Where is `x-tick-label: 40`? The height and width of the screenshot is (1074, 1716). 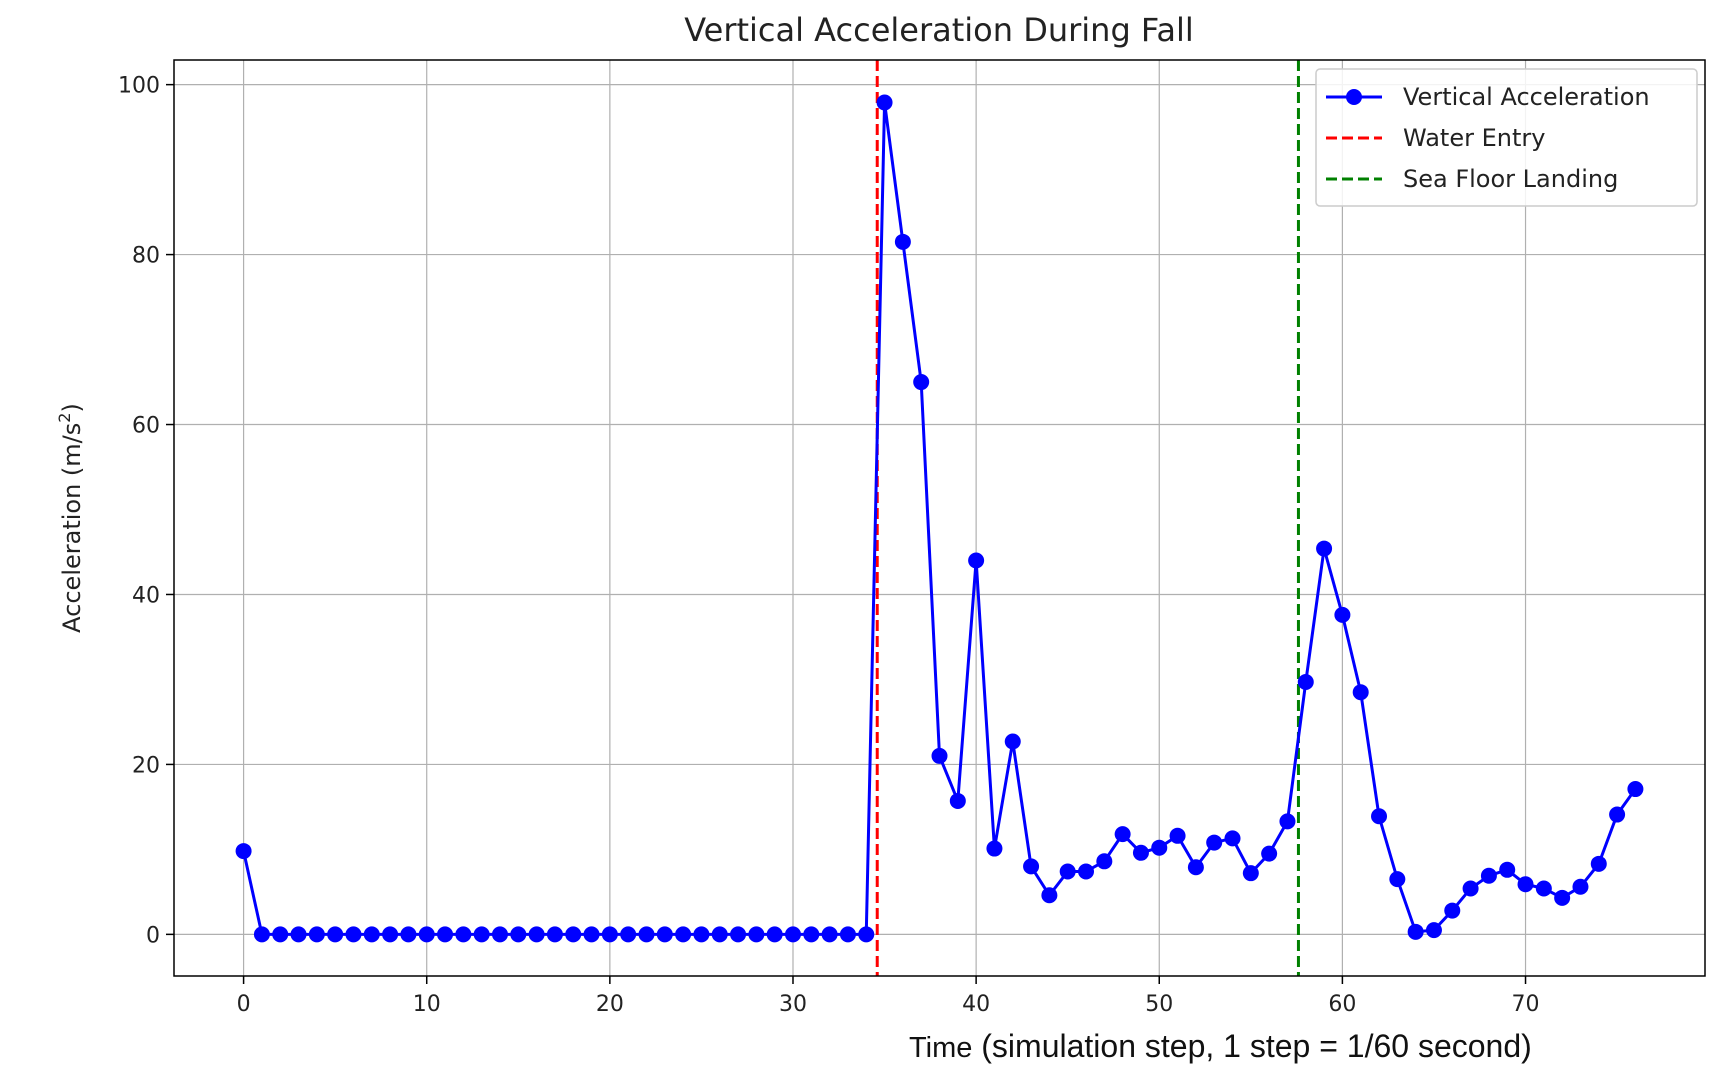 x-tick-label: 40 is located at coordinates (976, 1004).